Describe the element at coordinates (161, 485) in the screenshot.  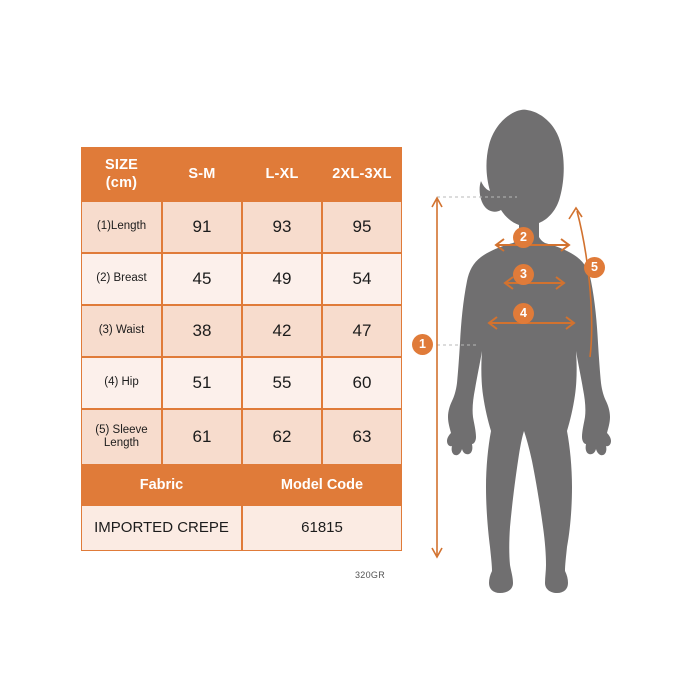
I see `header-fabric: Fabric` at that location.